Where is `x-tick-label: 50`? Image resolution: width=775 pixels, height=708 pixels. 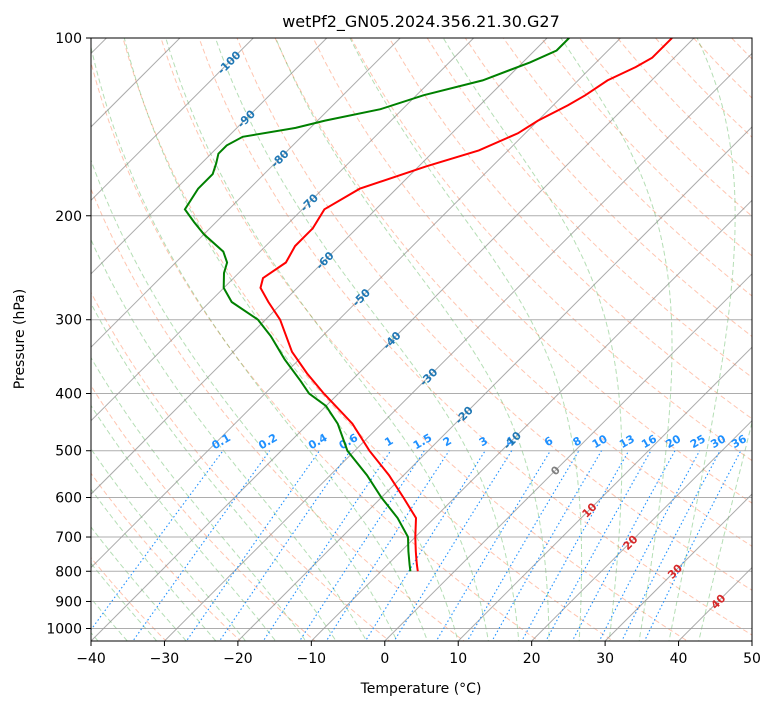
x-tick-label: 50 is located at coordinates (752, 659).